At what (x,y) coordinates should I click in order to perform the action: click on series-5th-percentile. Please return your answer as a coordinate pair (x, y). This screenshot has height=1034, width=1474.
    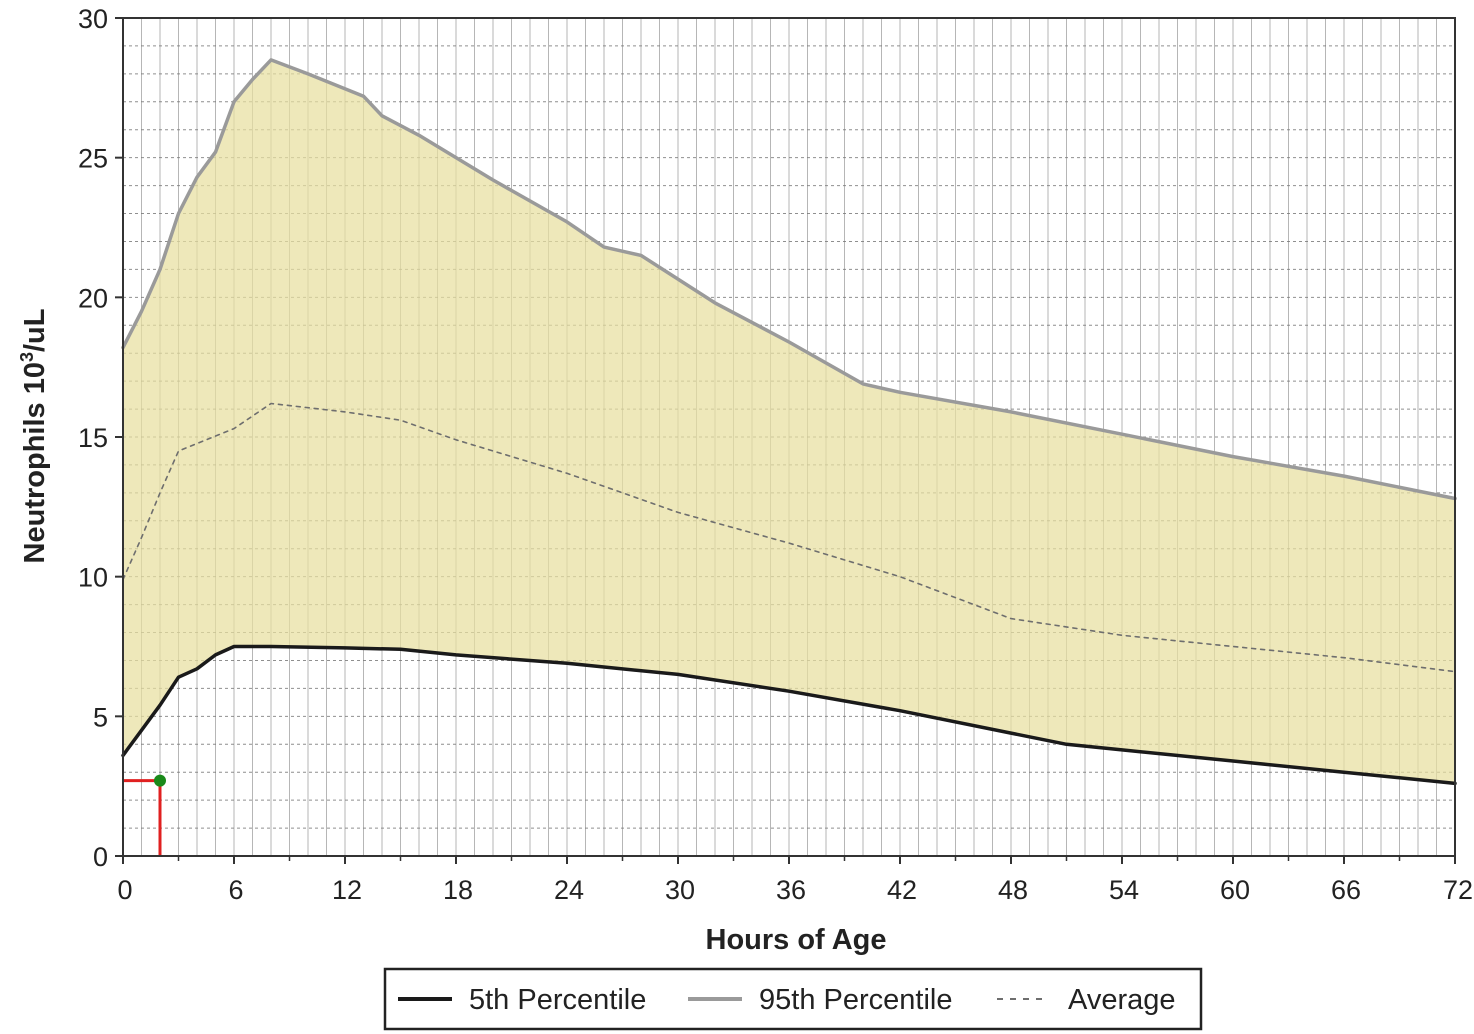
    Looking at the image, I should click on (789, 715).